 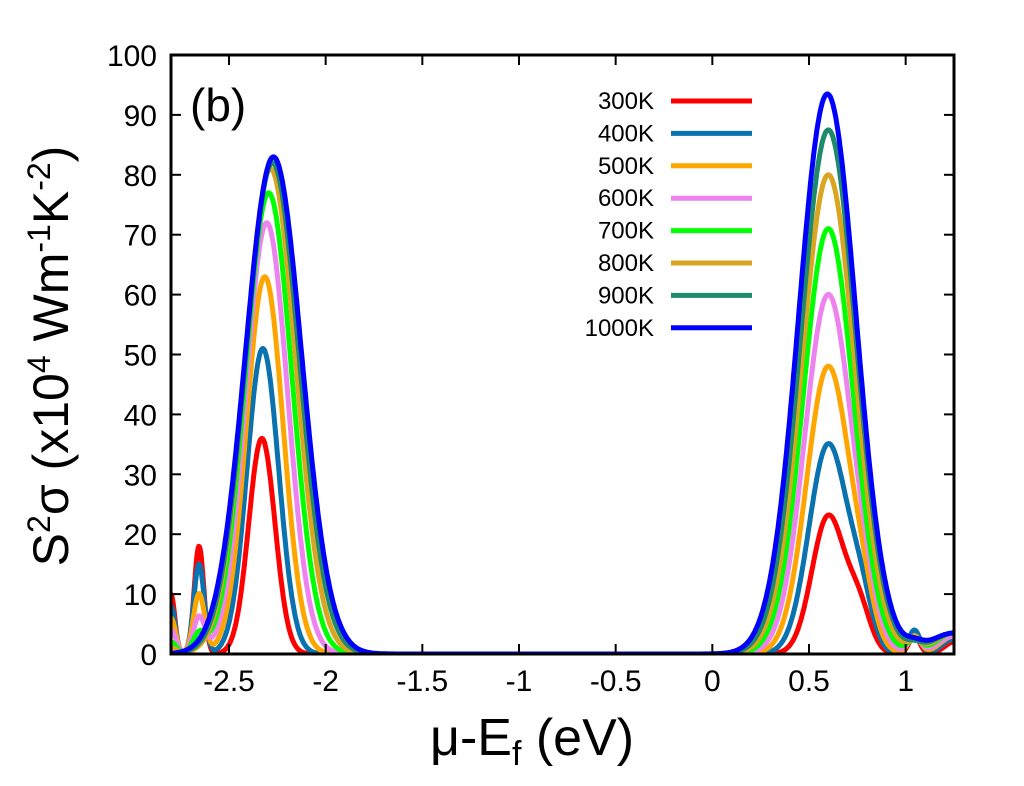 What do you see at coordinates (626, 198) in the screenshot?
I see `legend-label: 600K` at bounding box center [626, 198].